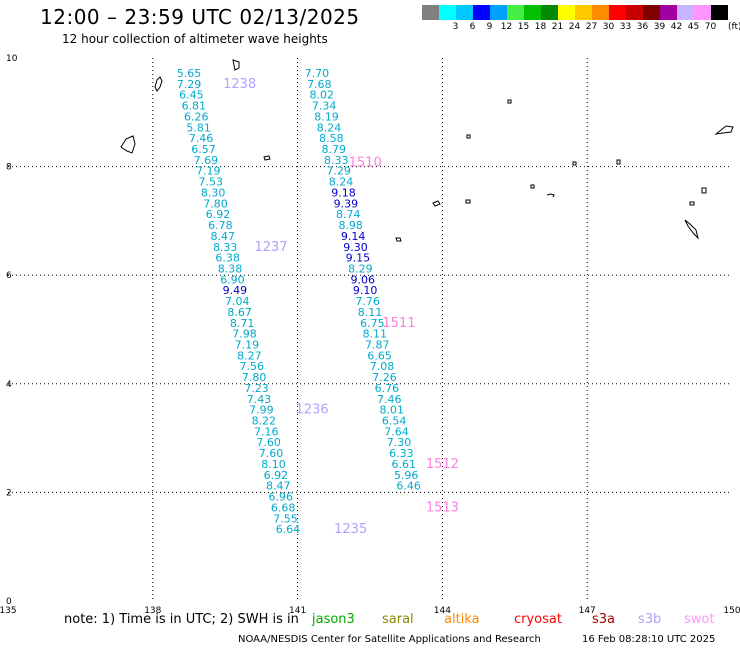 Image resolution: width=740 pixels, height=650 pixels. Describe the element at coordinates (276, 475) in the screenshot. I see `wave-height-value: 6.92` at that location.